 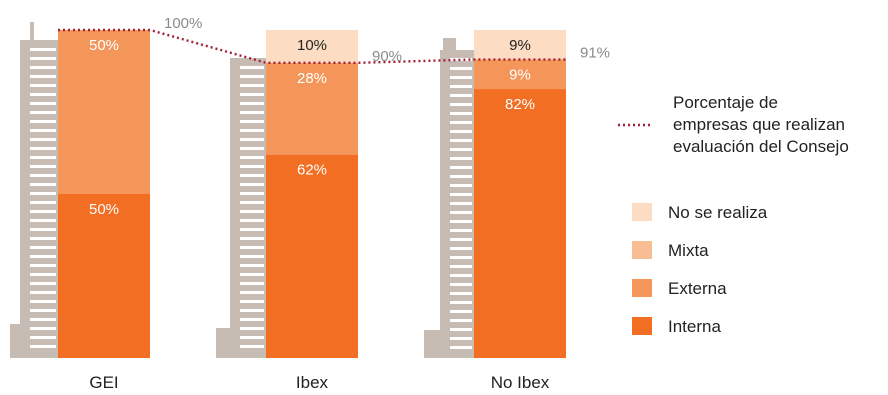 I want to click on x-tick-label-no-ibex: No Ibex, so click(x=520, y=382).